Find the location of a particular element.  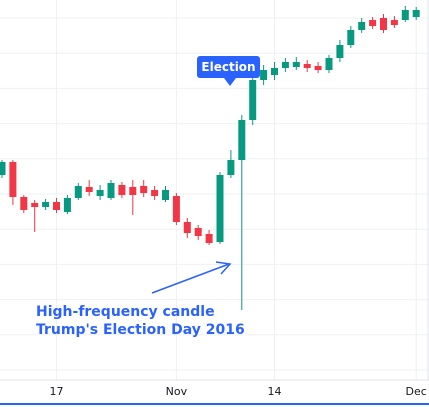

arrow-shaft is located at coordinates (190, 278).